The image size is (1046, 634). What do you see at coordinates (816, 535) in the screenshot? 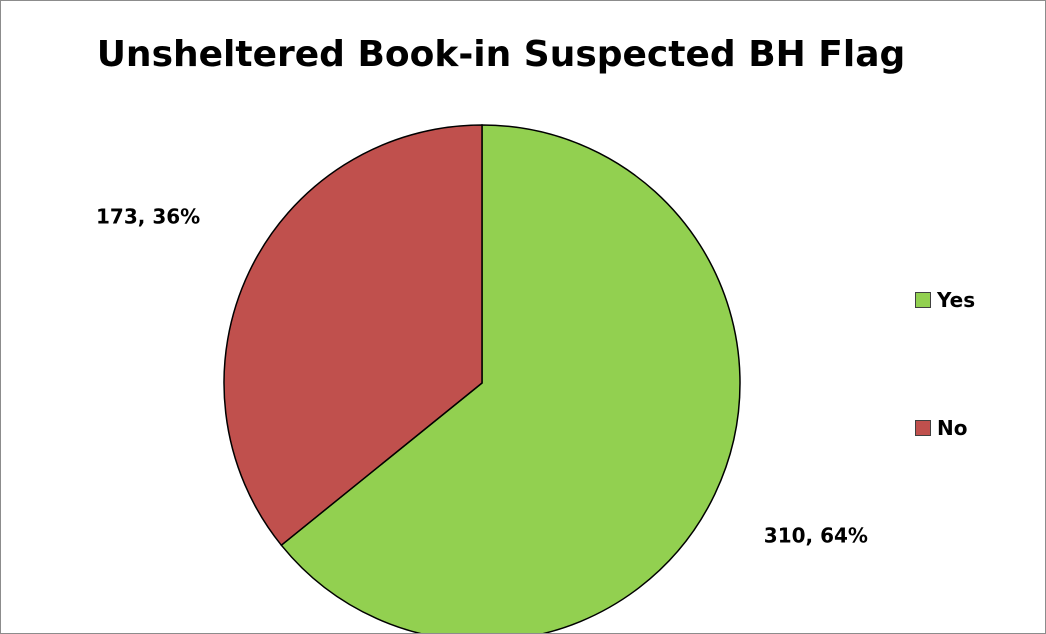
I see `data-label-yes: 310, 64%` at bounding box center [816, 535].